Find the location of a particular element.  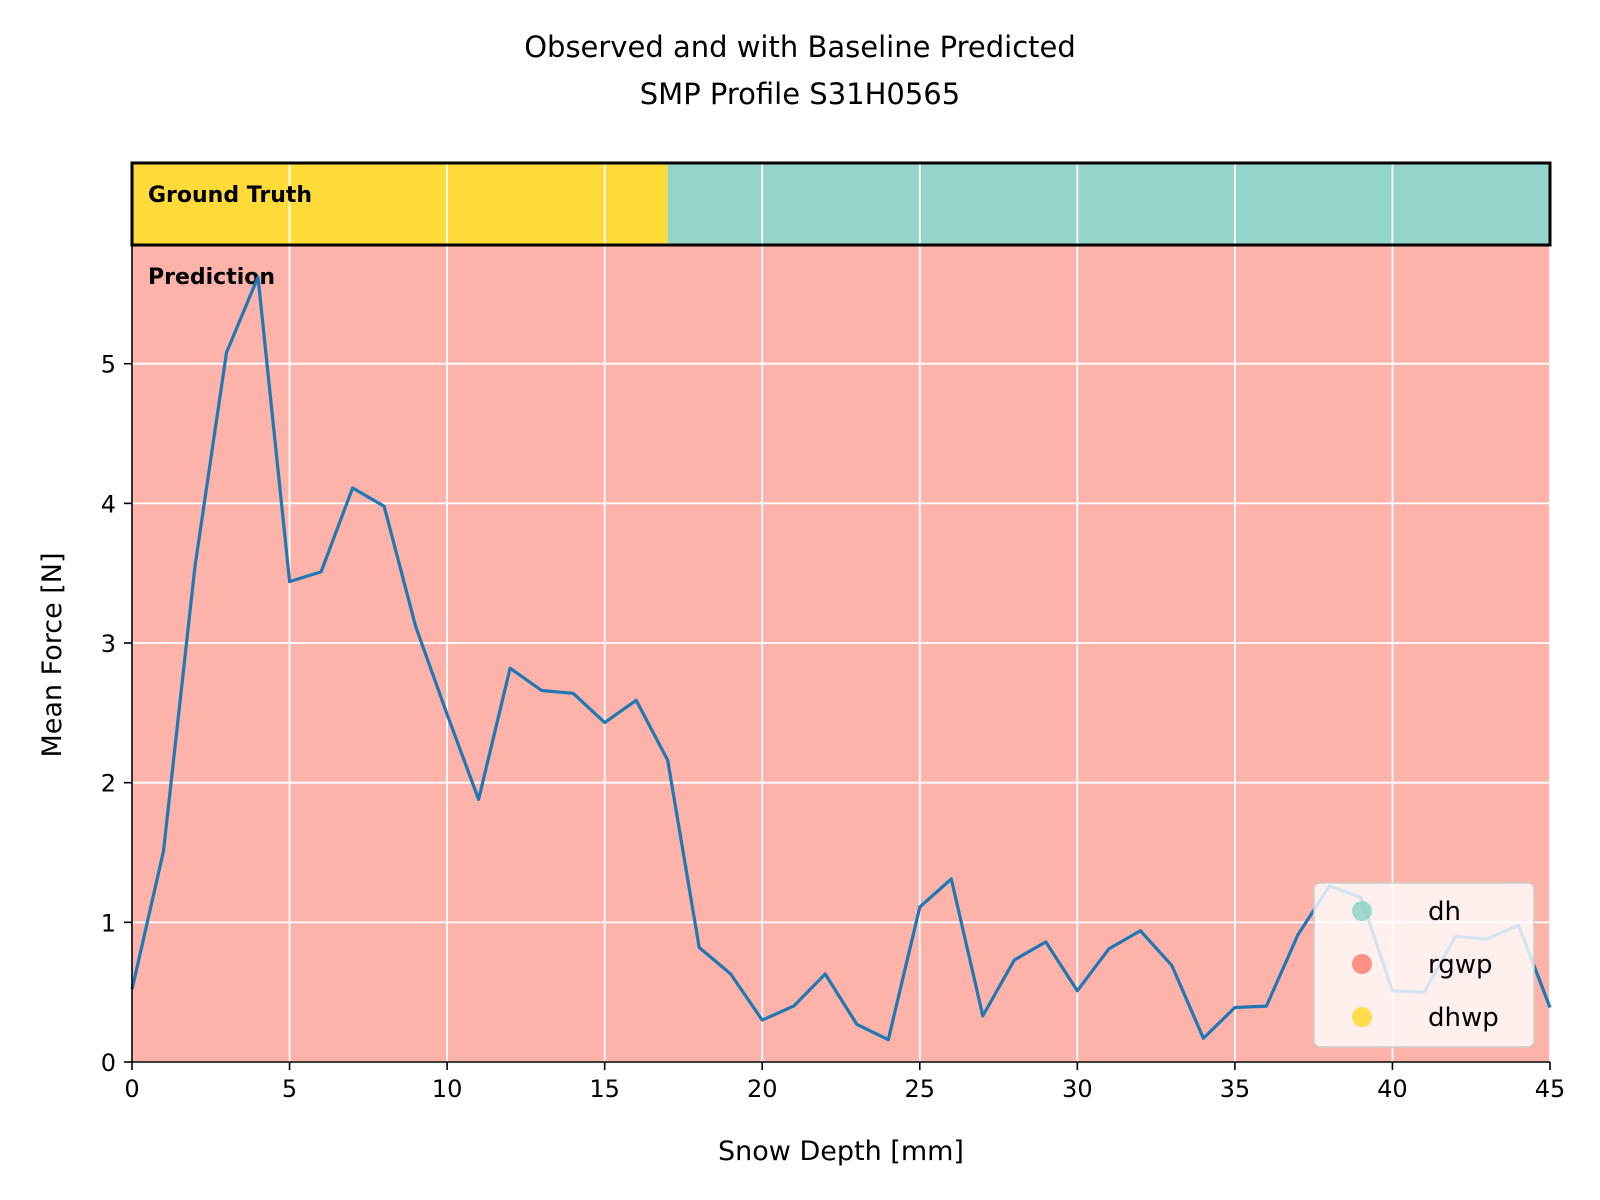

legend-label-dhwp: dhwp is located at coordinates (1463, 1018).